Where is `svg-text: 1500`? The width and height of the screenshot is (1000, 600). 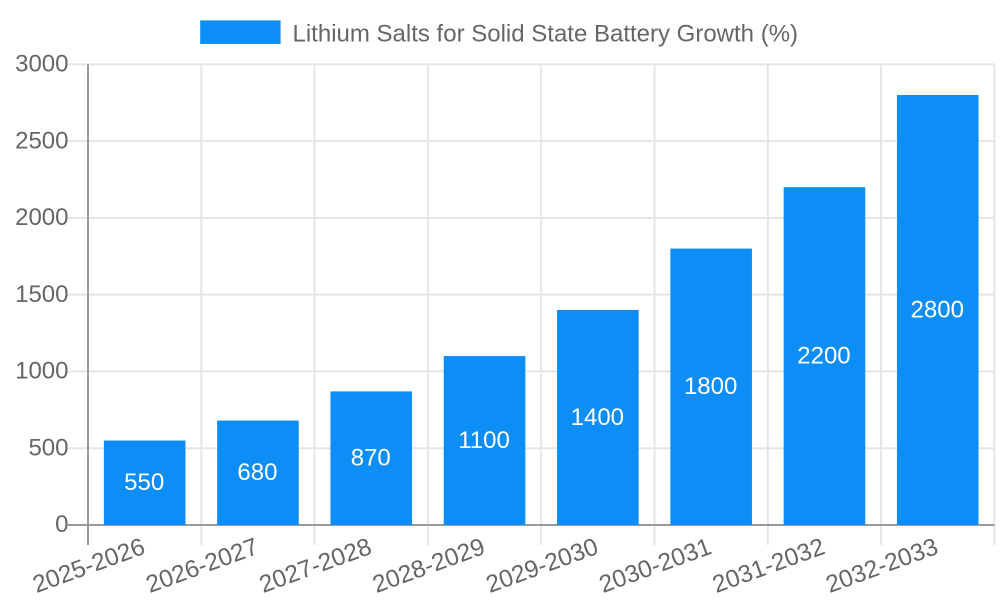
svg-text: 1500 is located at coordinates (41, 294).